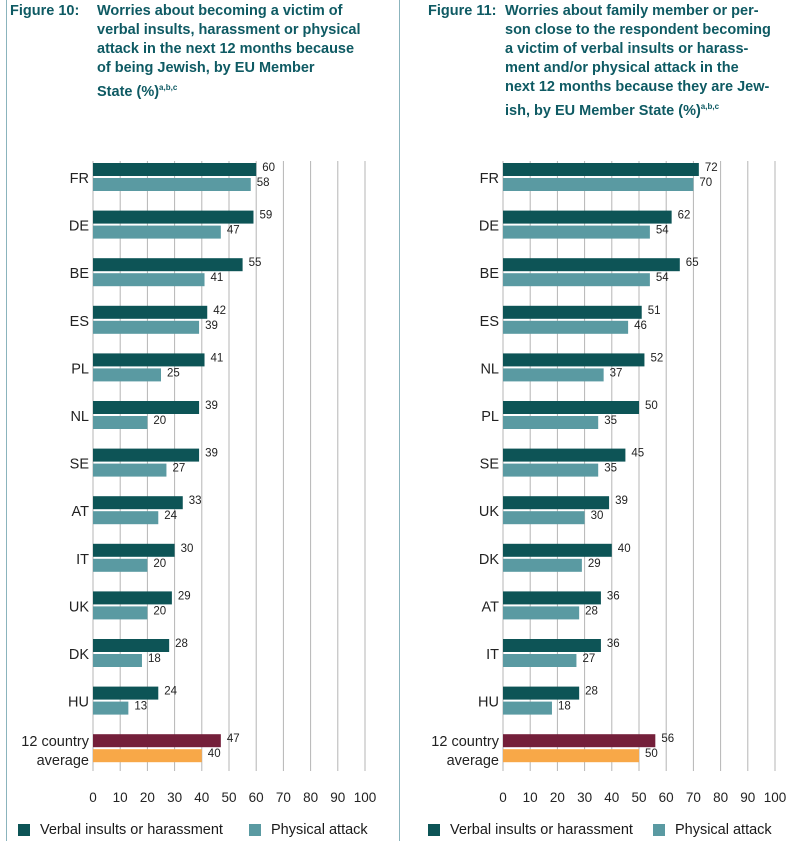 This screenshot has height=841, width=800. What do you see at coordinates (610, 469) in the screenshot?
I see `bar-value-label: 35` at bounding box center [610, 469].